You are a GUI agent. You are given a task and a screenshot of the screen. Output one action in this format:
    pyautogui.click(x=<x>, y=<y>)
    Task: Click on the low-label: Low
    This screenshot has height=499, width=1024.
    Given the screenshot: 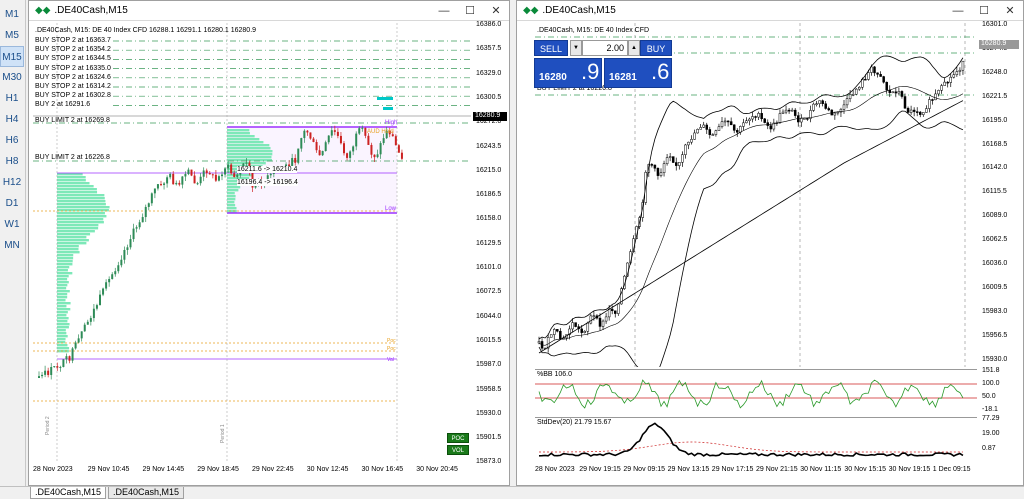 What is the action you would take?
    pyautogui.click(x=391, y=209)
    